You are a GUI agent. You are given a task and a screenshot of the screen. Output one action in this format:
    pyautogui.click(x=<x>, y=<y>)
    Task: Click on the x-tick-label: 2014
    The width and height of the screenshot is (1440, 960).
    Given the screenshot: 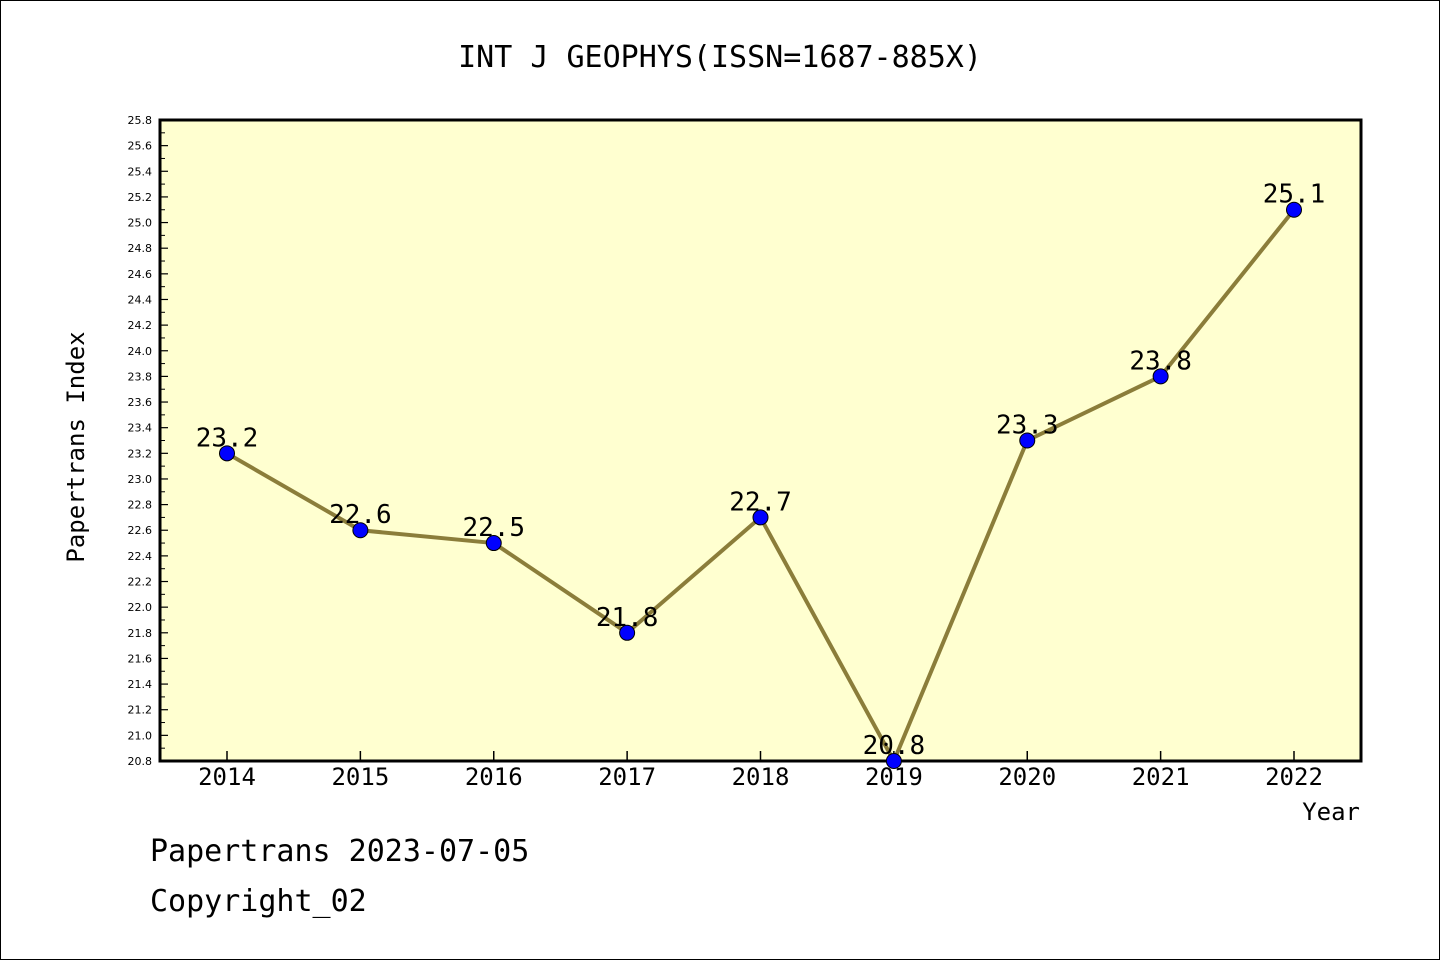 What is the action you would take?
    pyautogui.click(x=227, y=777)
    